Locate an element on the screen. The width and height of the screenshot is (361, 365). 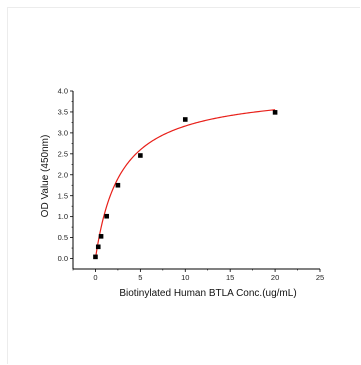
y-axis-title: OD Value (450nm) is located at coordinates (45, 176).